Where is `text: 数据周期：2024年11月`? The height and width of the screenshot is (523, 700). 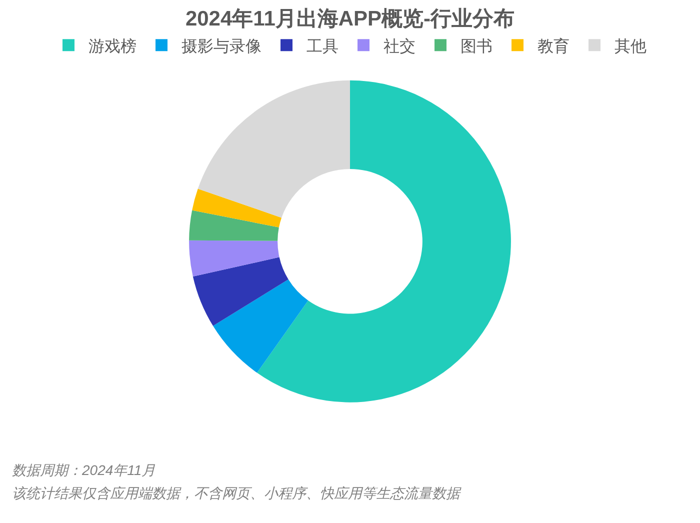 text: 数据周期：2024年11月 is located at coordinates (84, 470).